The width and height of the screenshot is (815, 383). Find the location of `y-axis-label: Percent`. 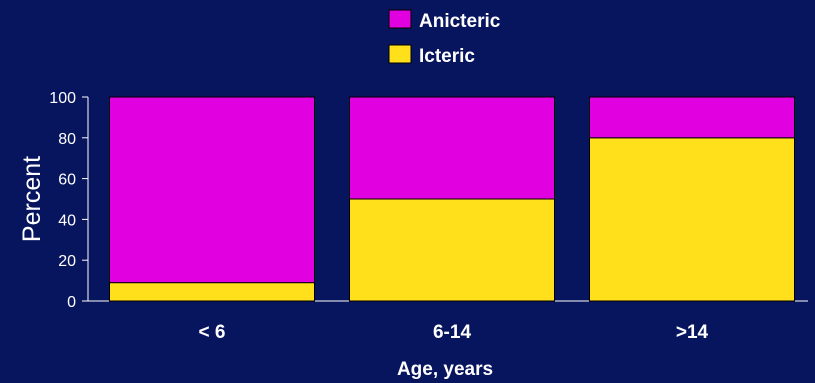

y-axis-label: Percent is located at coordinates (32, 199).